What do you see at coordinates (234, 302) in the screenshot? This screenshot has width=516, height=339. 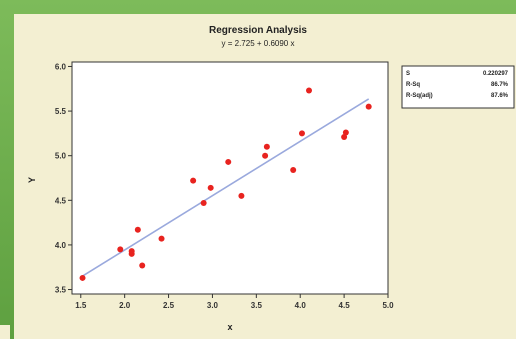 I see `x-axis-ticks: 1.5 2.0 2.5 3.0 3.5 4.0 4.5 5.0` at bounding box center [234, 302].